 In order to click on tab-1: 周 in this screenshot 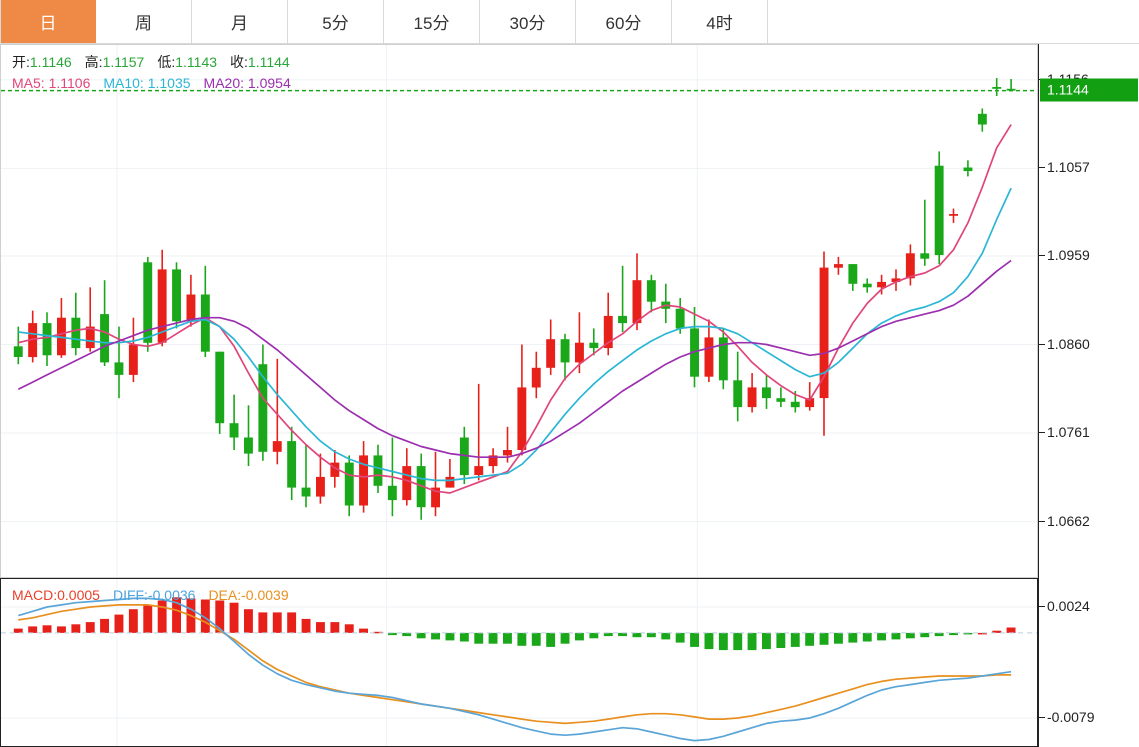, I will do `click(144, 21)`.